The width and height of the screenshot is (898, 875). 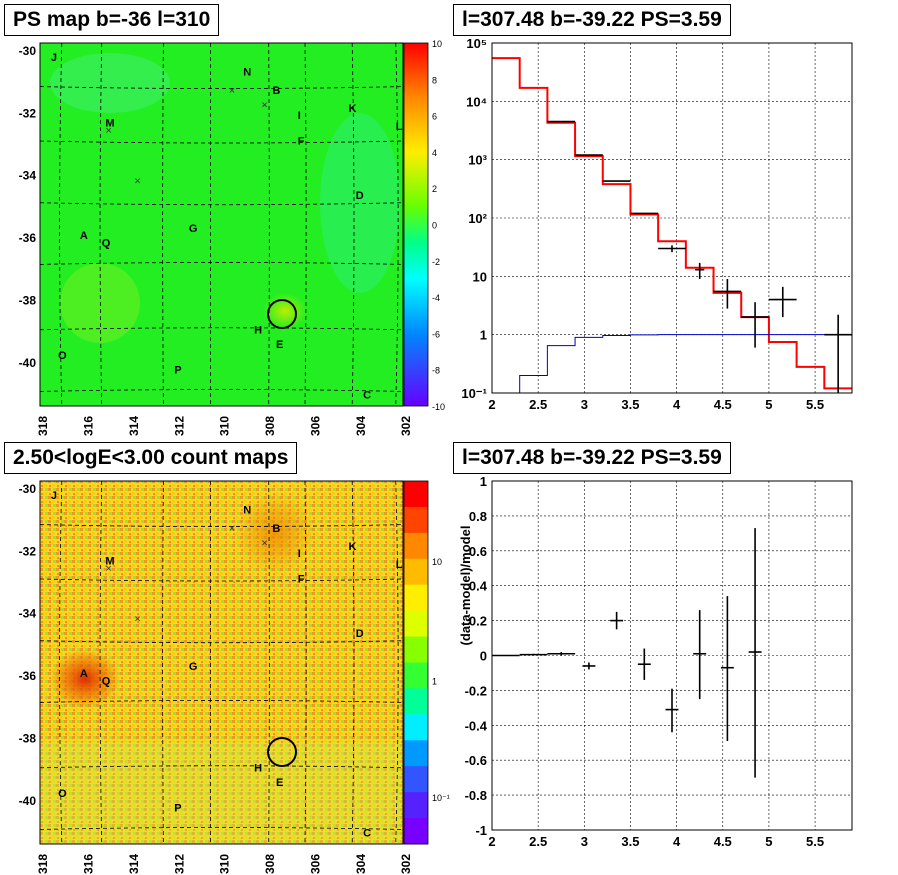 I want to click on source-label: D, so click(x=360, y=196).